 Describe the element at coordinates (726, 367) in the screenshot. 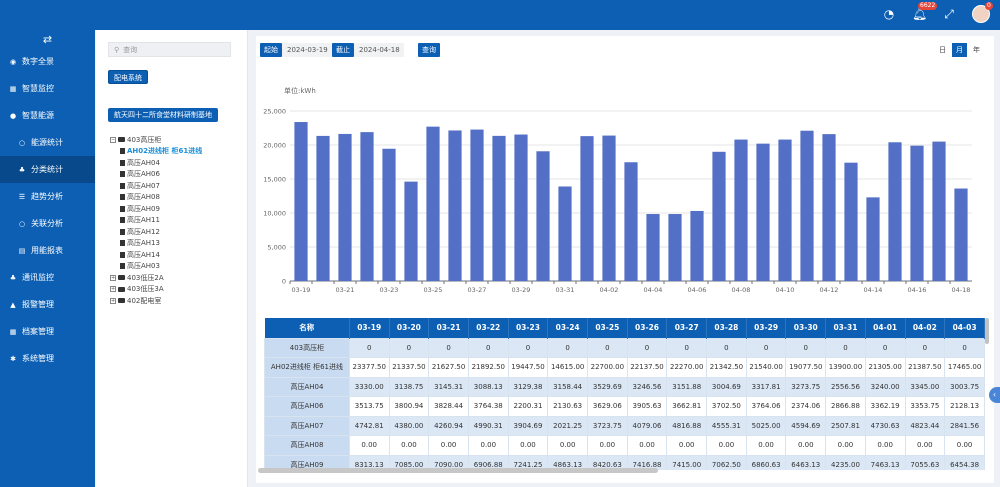

I see `table-cell: 21342.50` at that location.